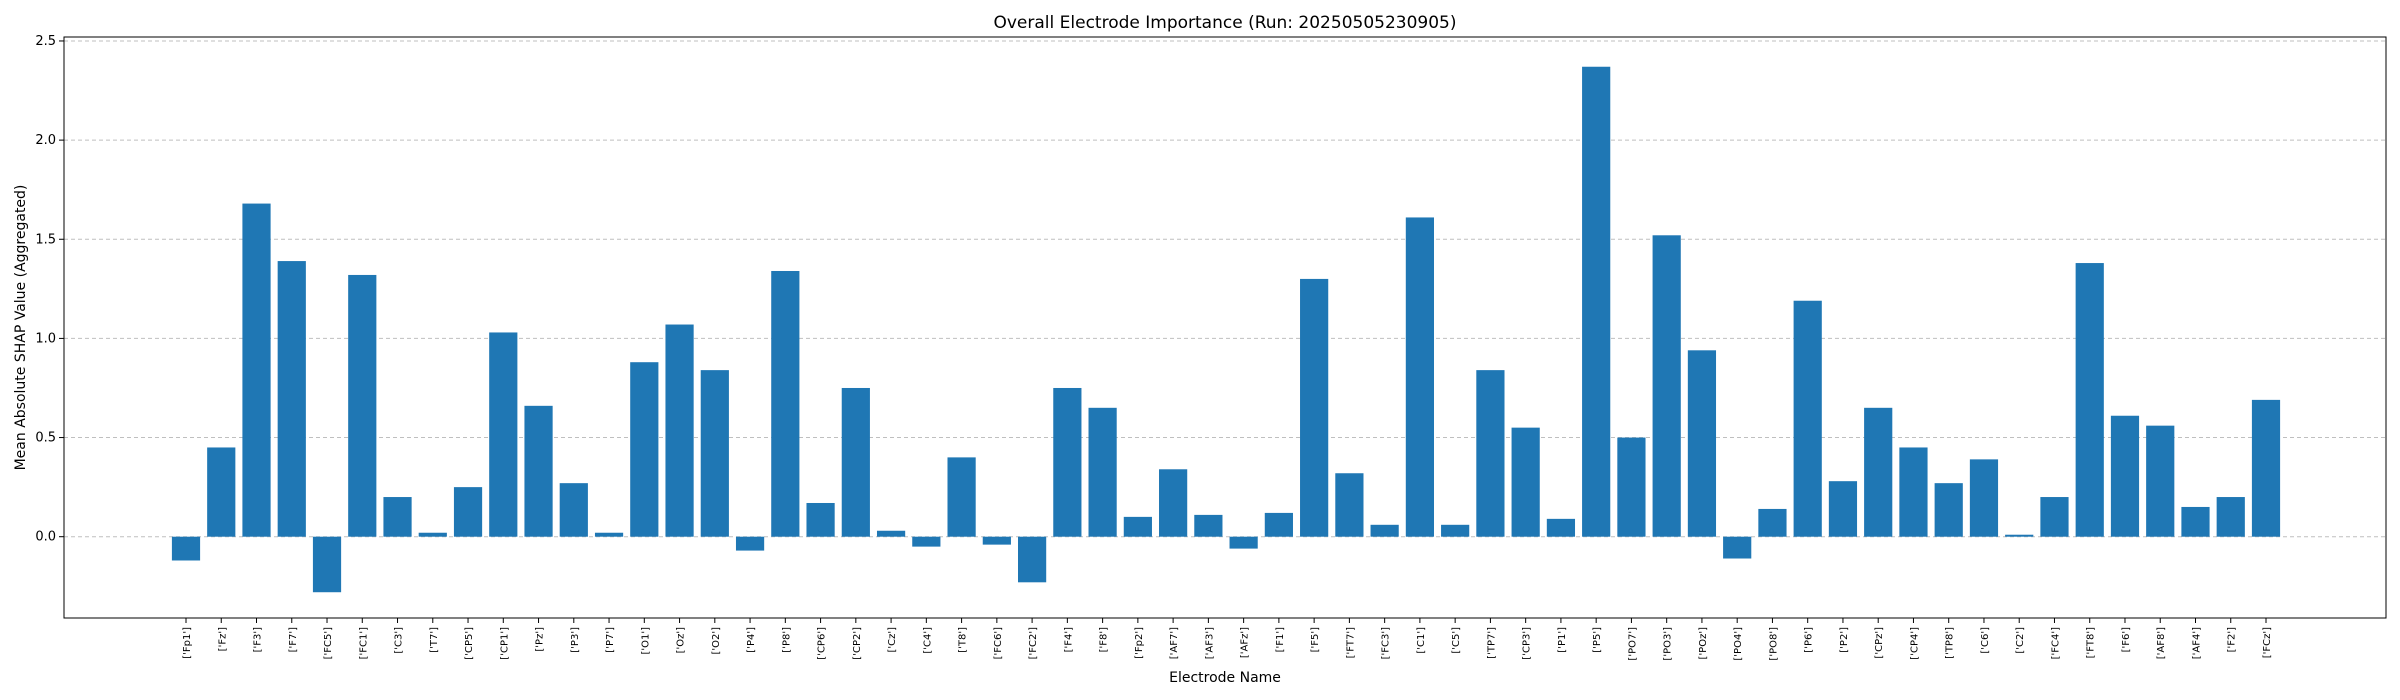  Describe the element at coordinates (1562, 640) in the screenshot. I see `x-tick-label: ['P1']` at that location.